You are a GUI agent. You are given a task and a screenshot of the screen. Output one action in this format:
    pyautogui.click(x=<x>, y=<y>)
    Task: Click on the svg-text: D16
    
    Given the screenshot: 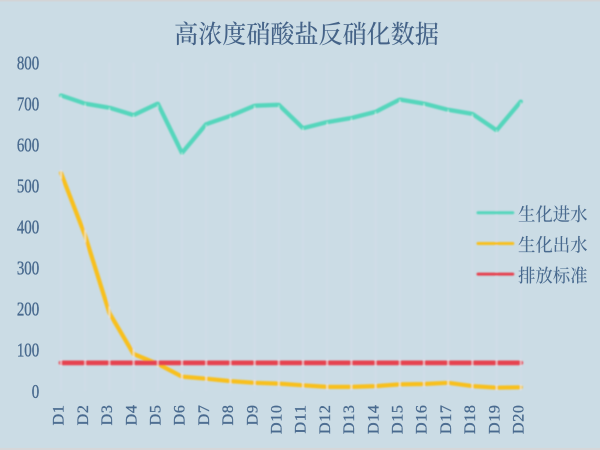 What is the action you would take?
    pyautogui.click(x=422, y=419)
    